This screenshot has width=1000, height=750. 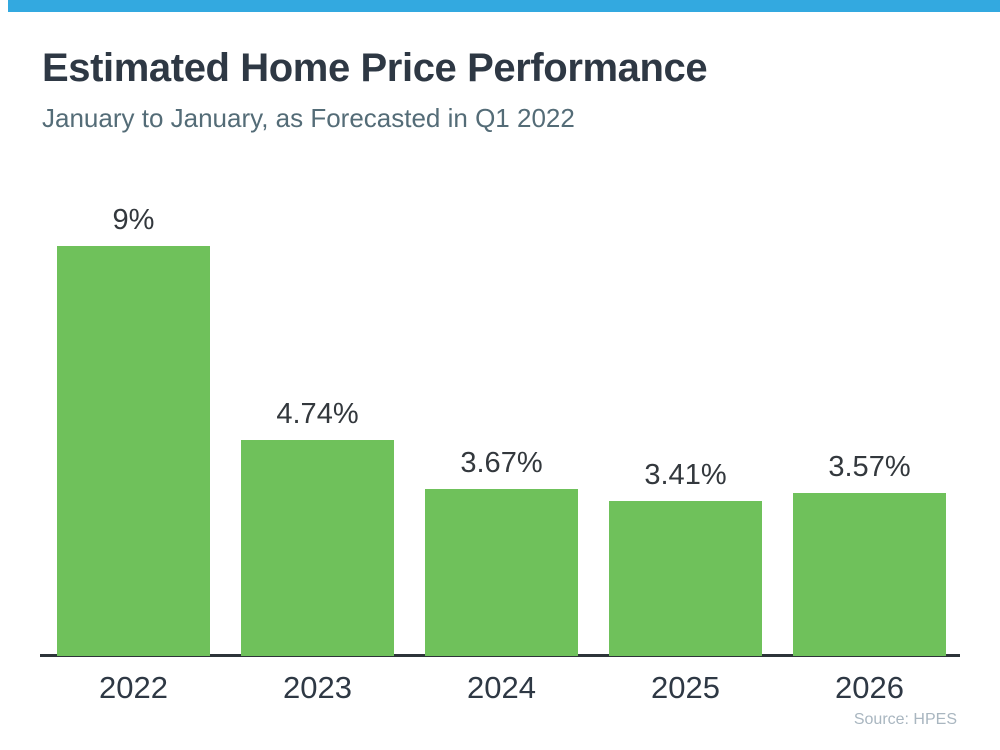 What do you see at coordinates (685, 687) in the screenshot?
I see `category-label-2025: 2025` at bounding box center [685, 687].